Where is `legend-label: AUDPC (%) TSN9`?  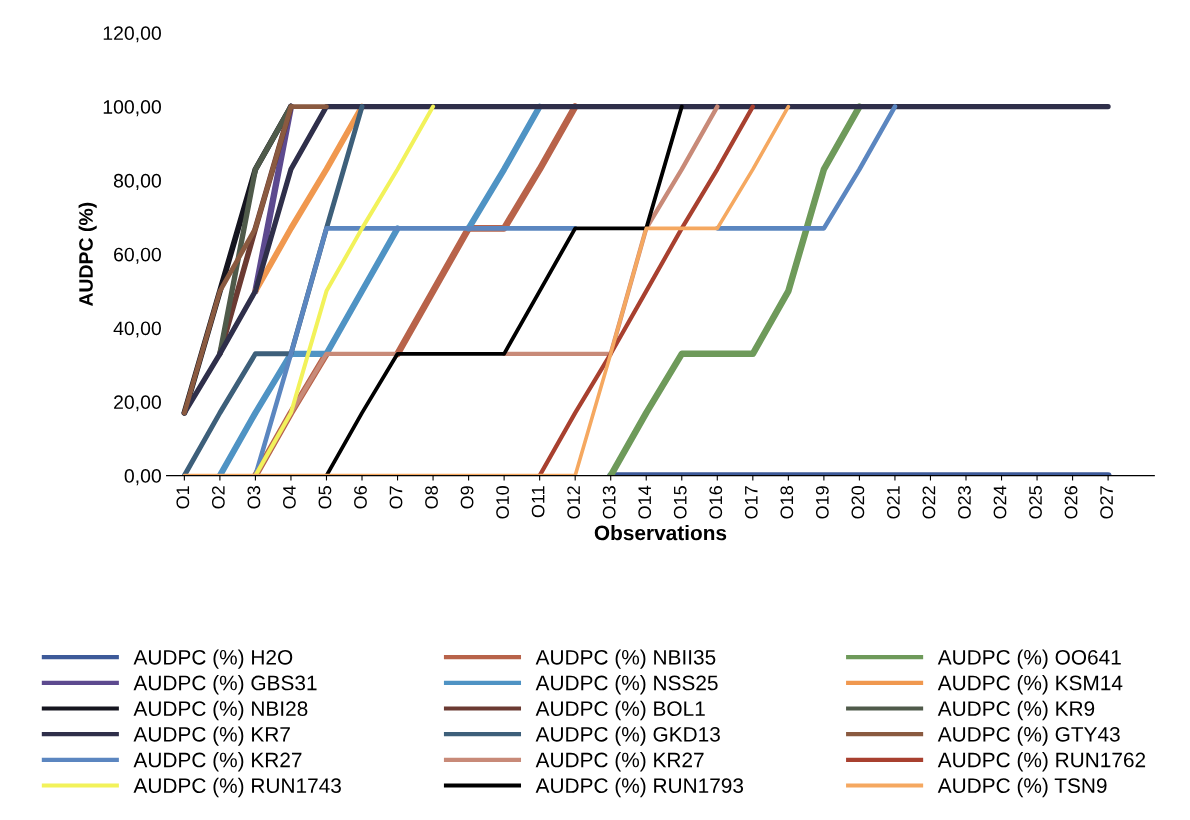 legend-label: AUDPC (%) TSN9 is located at coordinates (1022, 787).